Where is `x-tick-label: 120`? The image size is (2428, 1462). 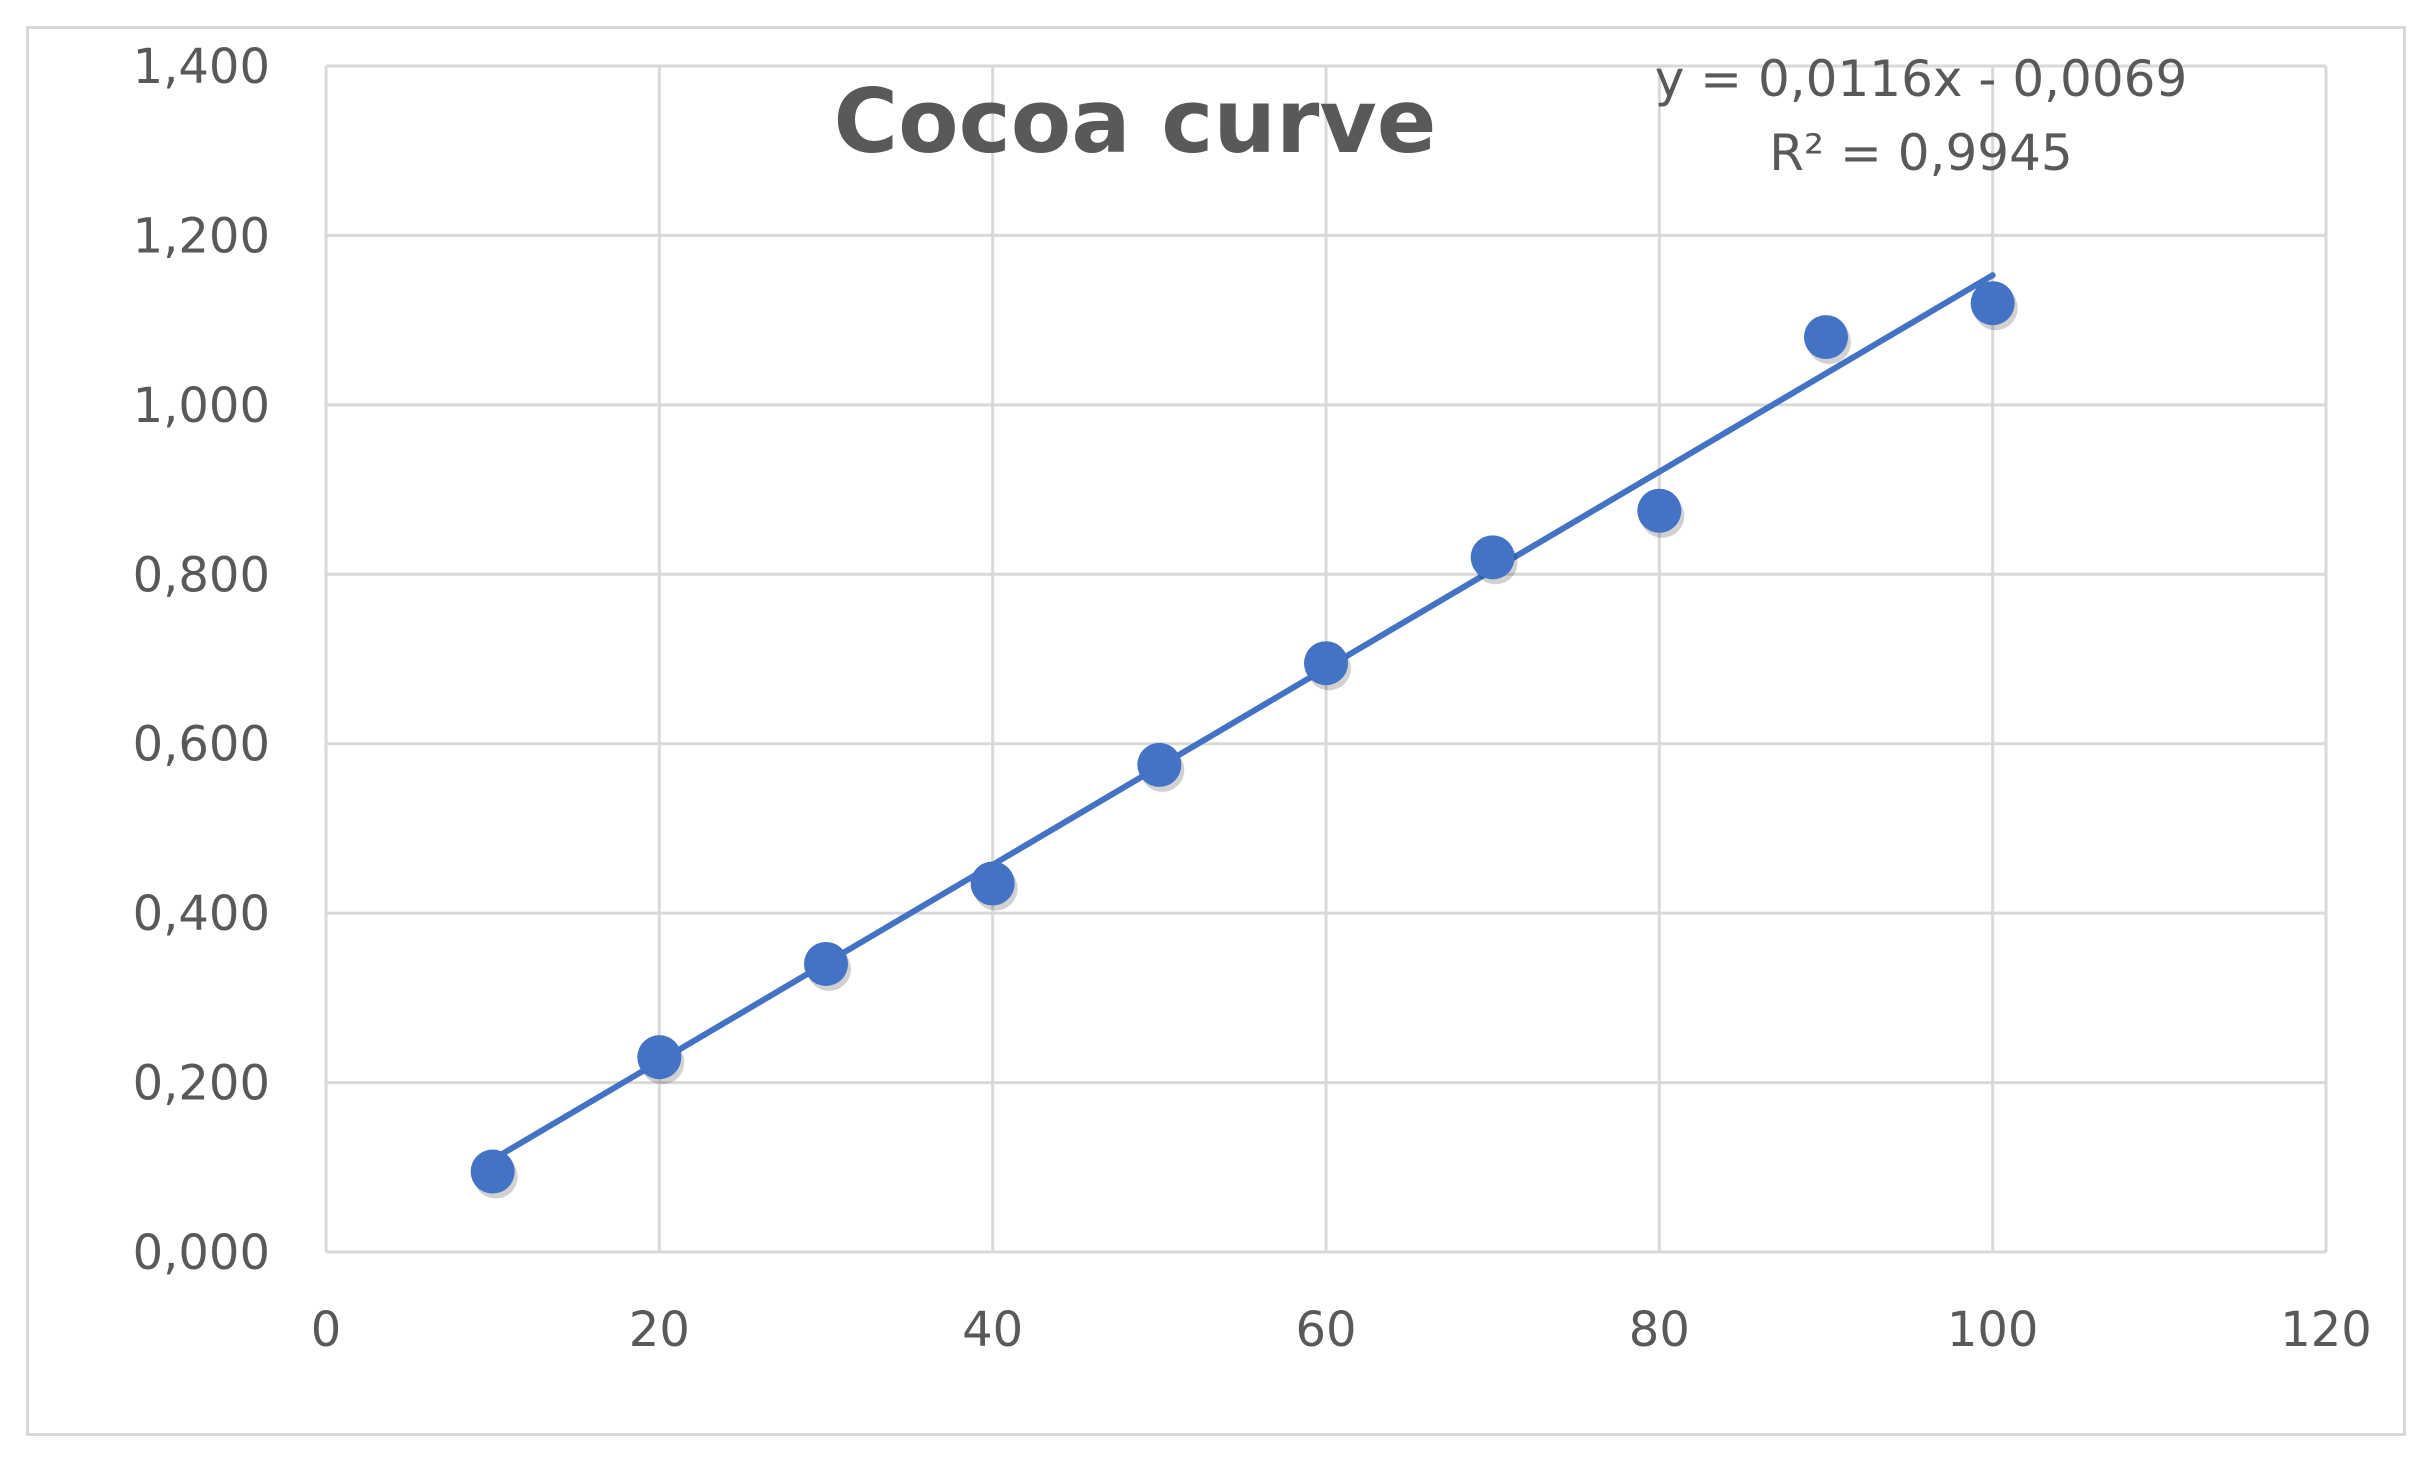
x-tick-label: 120 is located at coordinates (2326, 1330).